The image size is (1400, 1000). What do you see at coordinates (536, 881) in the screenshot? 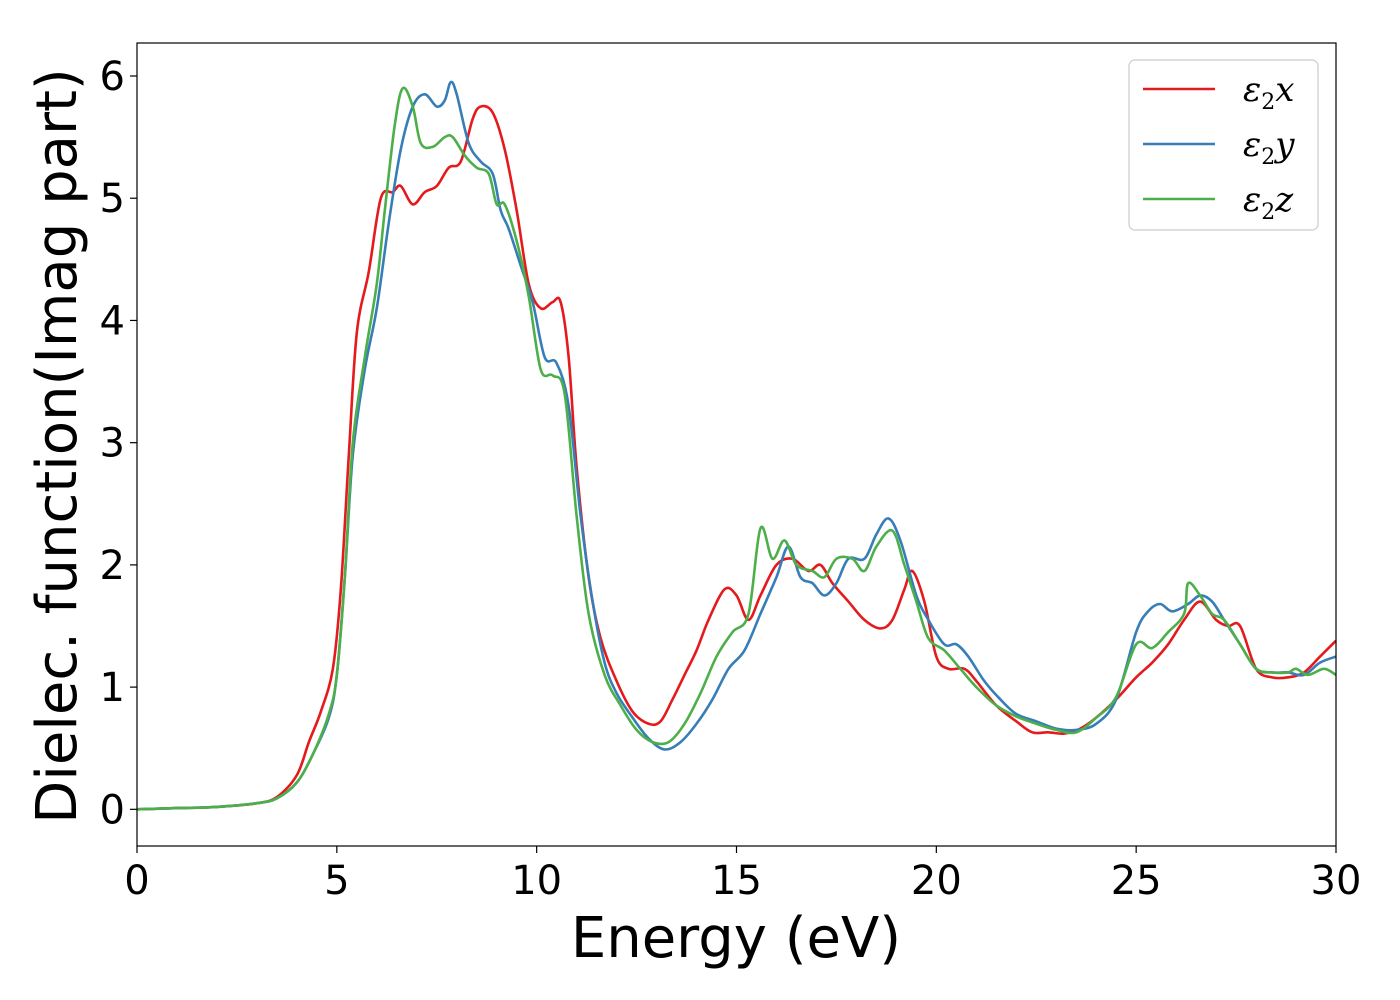
I see `x-tick-label: 10` at bounding box center [536, 881].